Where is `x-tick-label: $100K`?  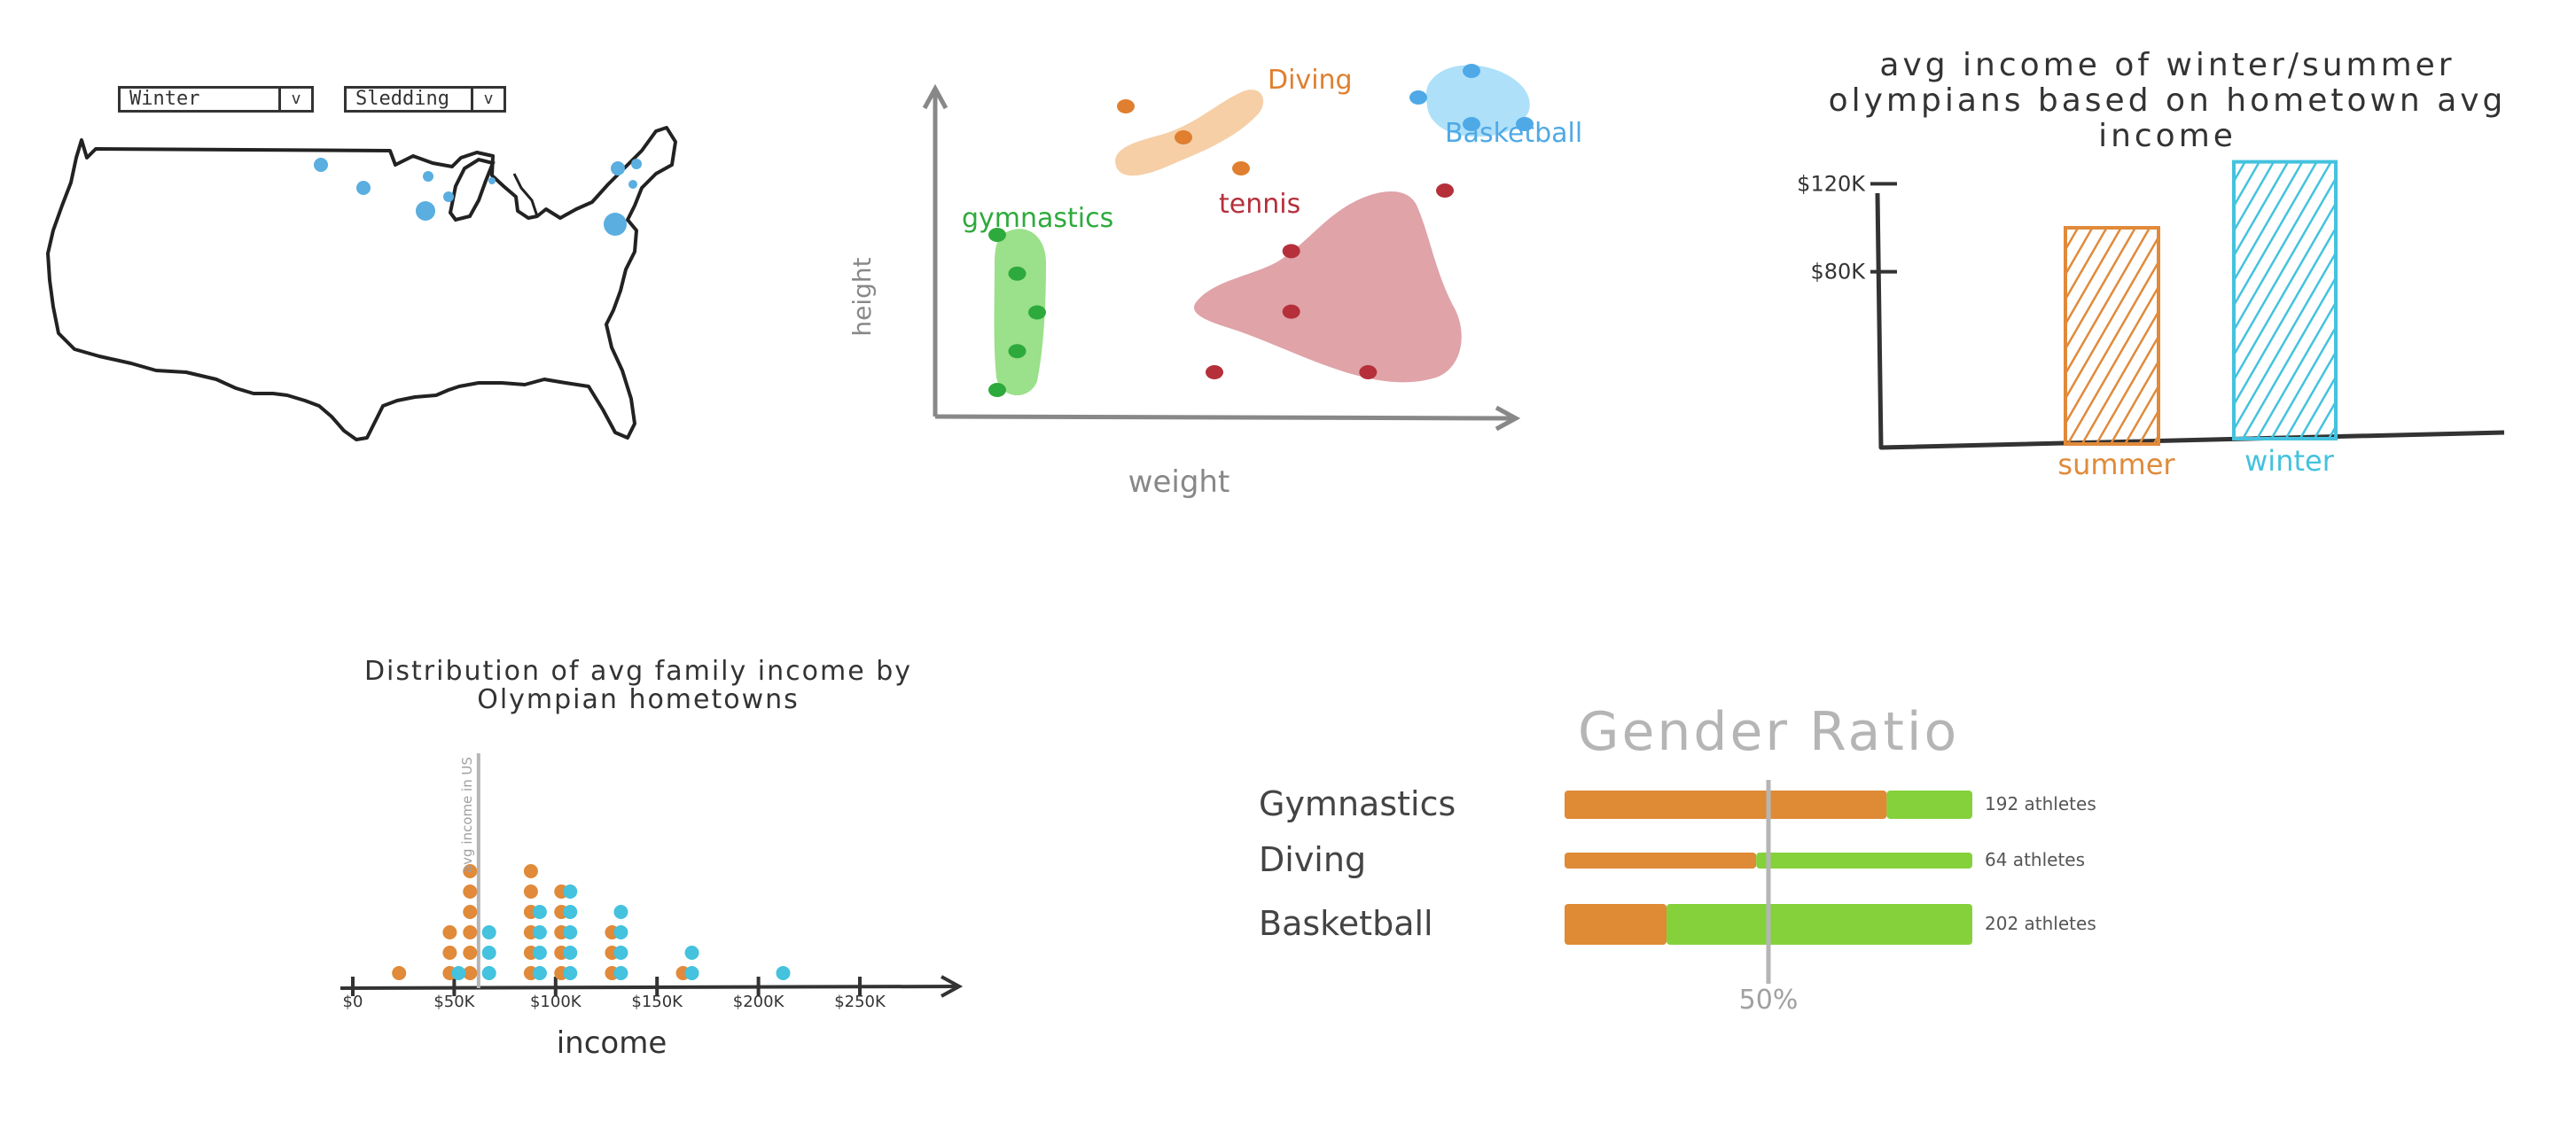
x-tick-label: $100K is located at coordinates (556, 1002).